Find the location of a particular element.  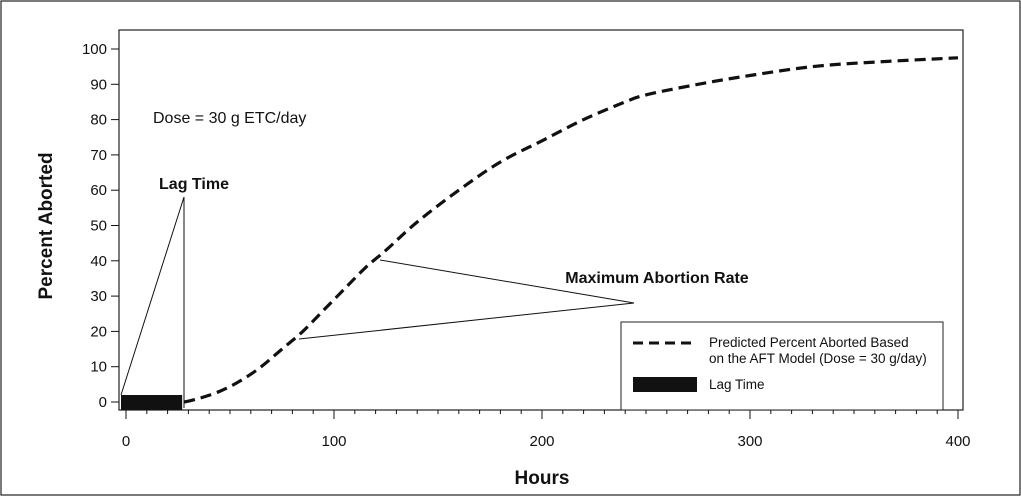

y-tick-label: 0 is located at coordinates (103, 402).